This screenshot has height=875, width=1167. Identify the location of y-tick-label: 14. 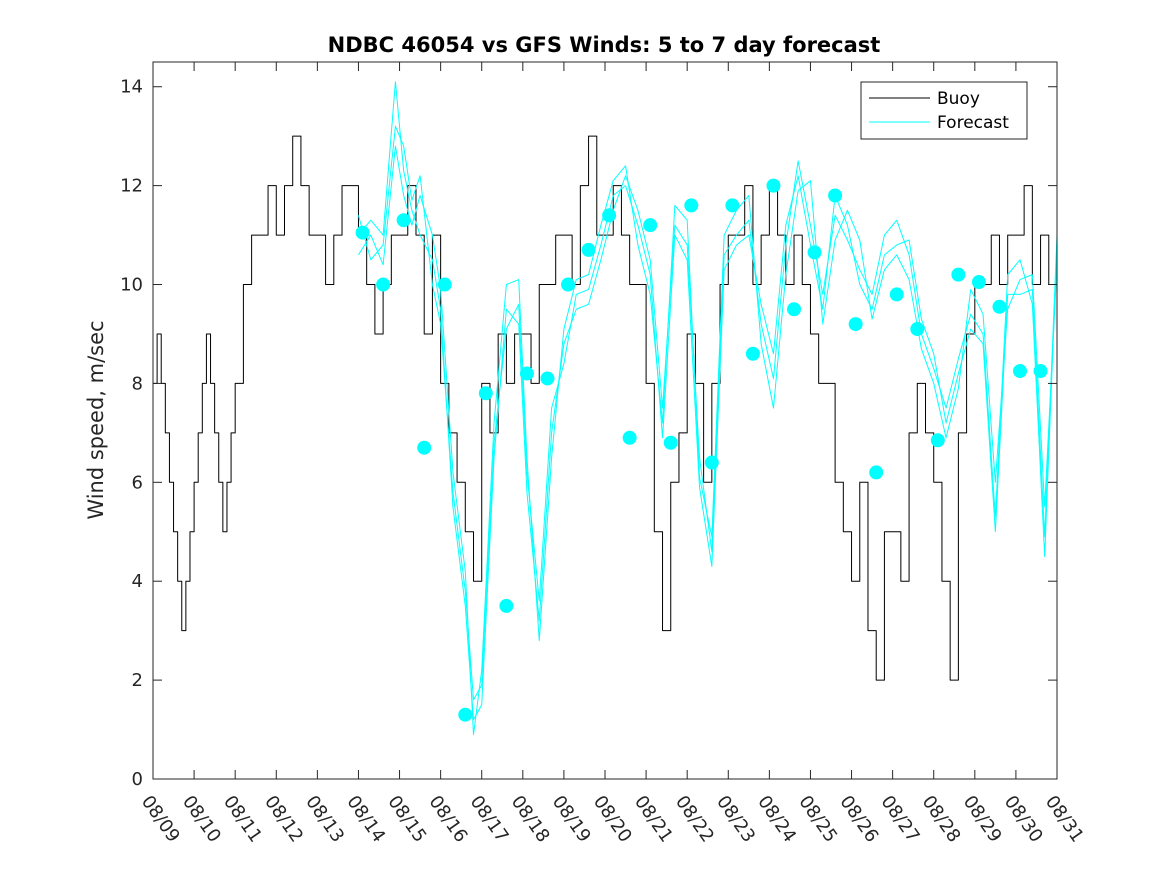
(131, 87).